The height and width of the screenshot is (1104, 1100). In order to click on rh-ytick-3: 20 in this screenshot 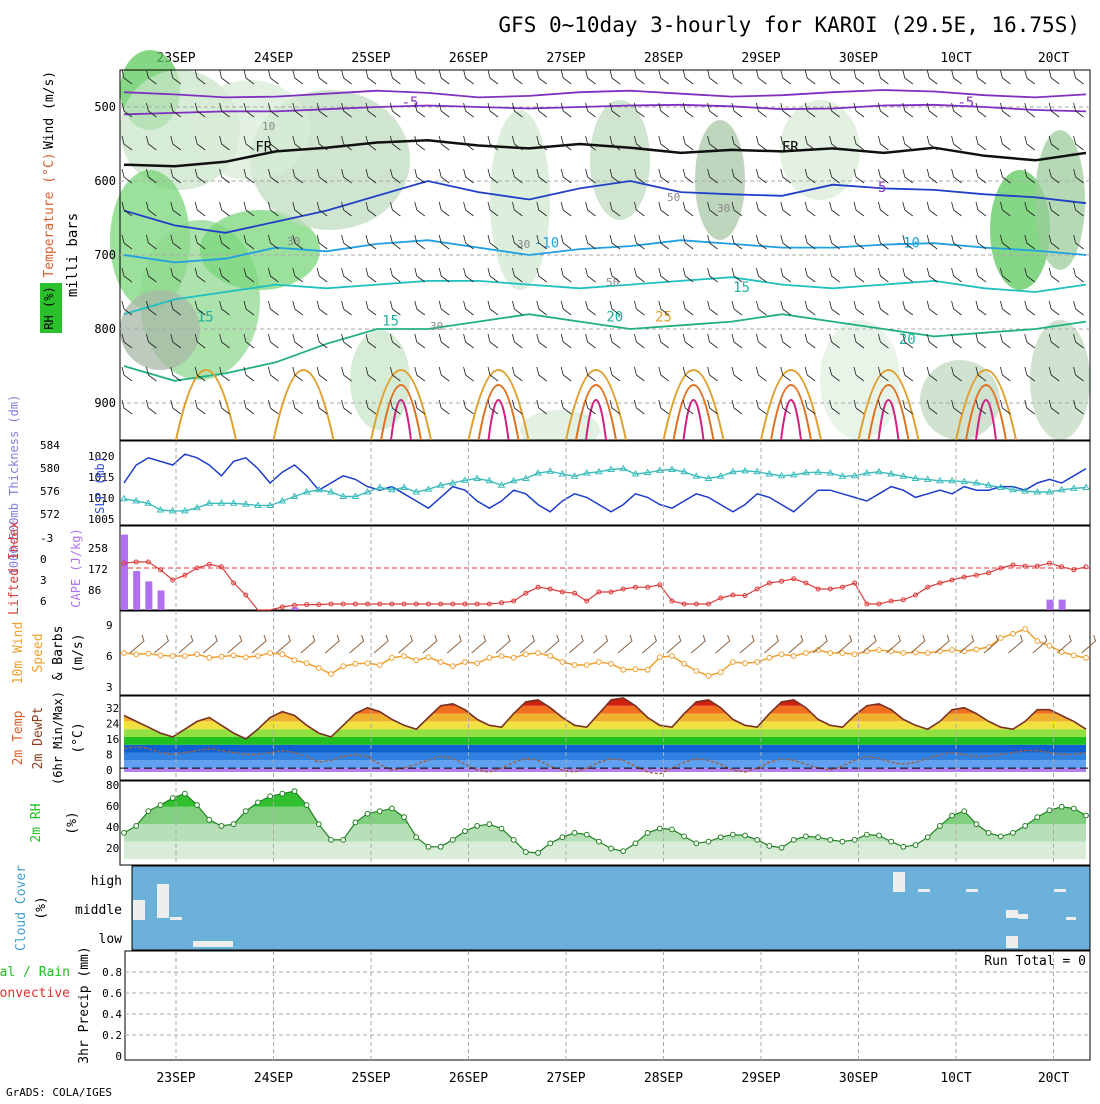, I will do `click(112, 848)`.